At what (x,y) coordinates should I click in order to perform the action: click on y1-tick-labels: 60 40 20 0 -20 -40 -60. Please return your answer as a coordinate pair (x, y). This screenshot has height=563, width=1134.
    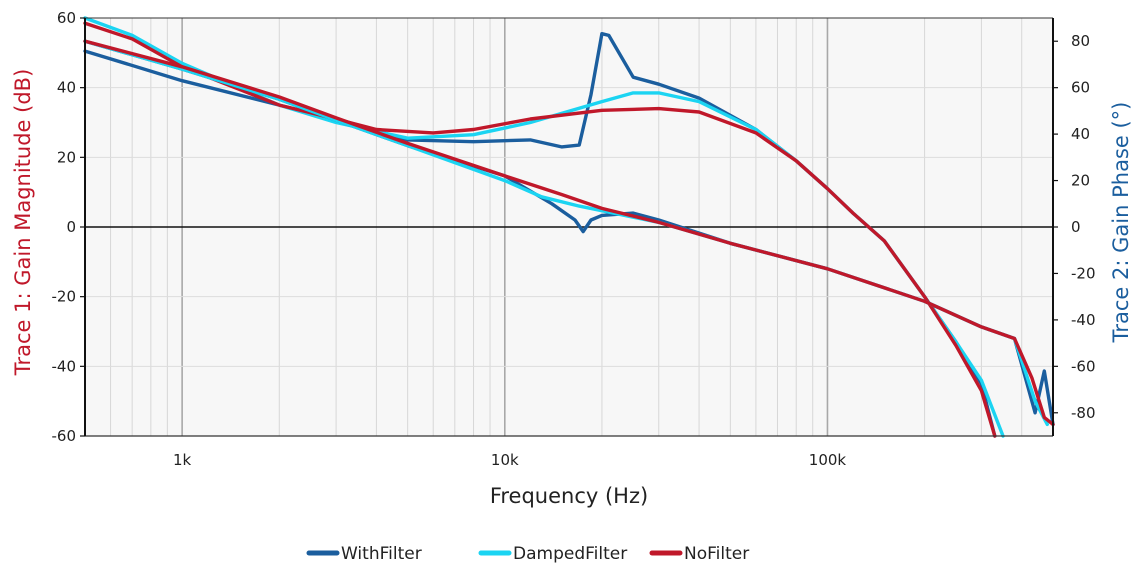
    Looking at the image, I should click on (68, 227).